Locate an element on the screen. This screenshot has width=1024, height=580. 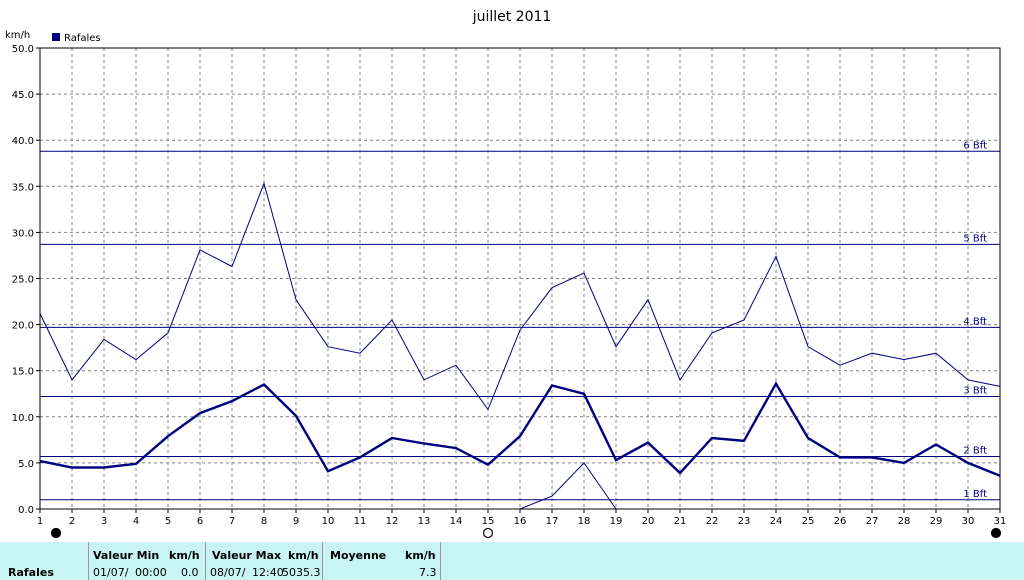
avg-value: 7.3 is located at coordinates (428, 572).